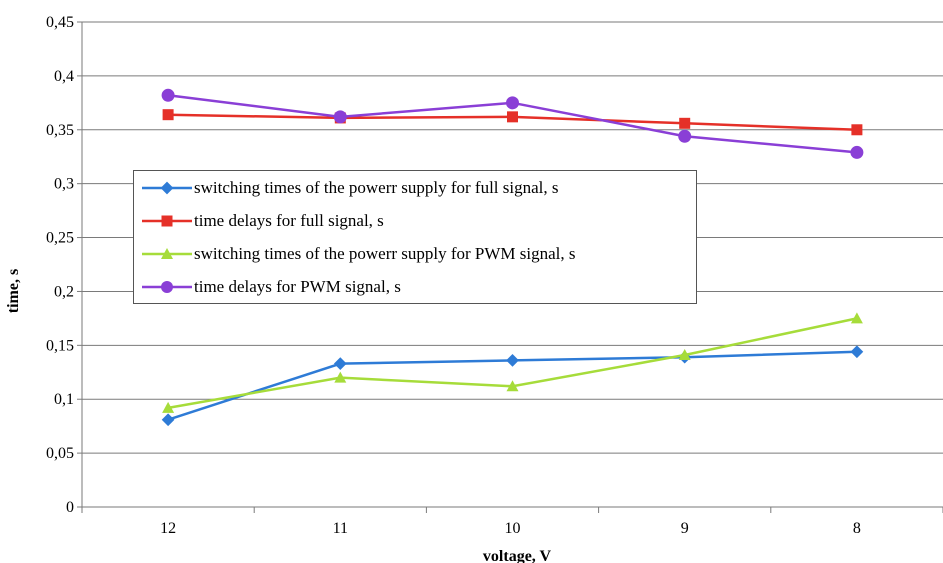 This screenshot has width=943, height=563. Describe the element at coordinates (857, 528) in the screenshot. I see `x-tick-label: 8` at that location.